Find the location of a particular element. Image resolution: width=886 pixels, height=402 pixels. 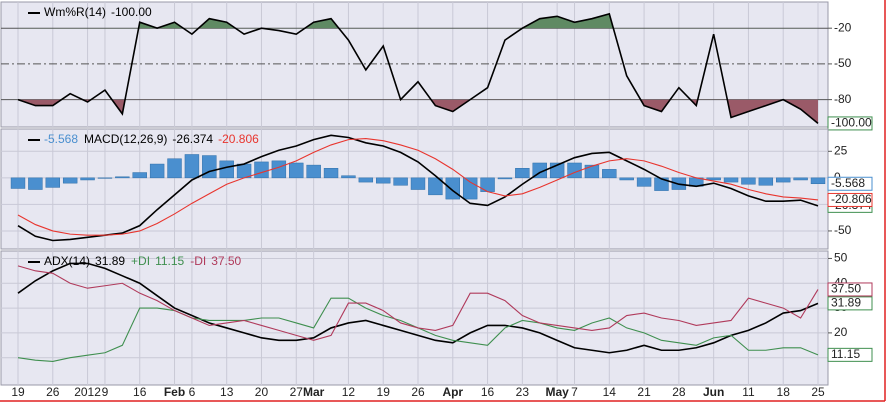

x-tick-label: 21 is located at coordinates (644, 392).